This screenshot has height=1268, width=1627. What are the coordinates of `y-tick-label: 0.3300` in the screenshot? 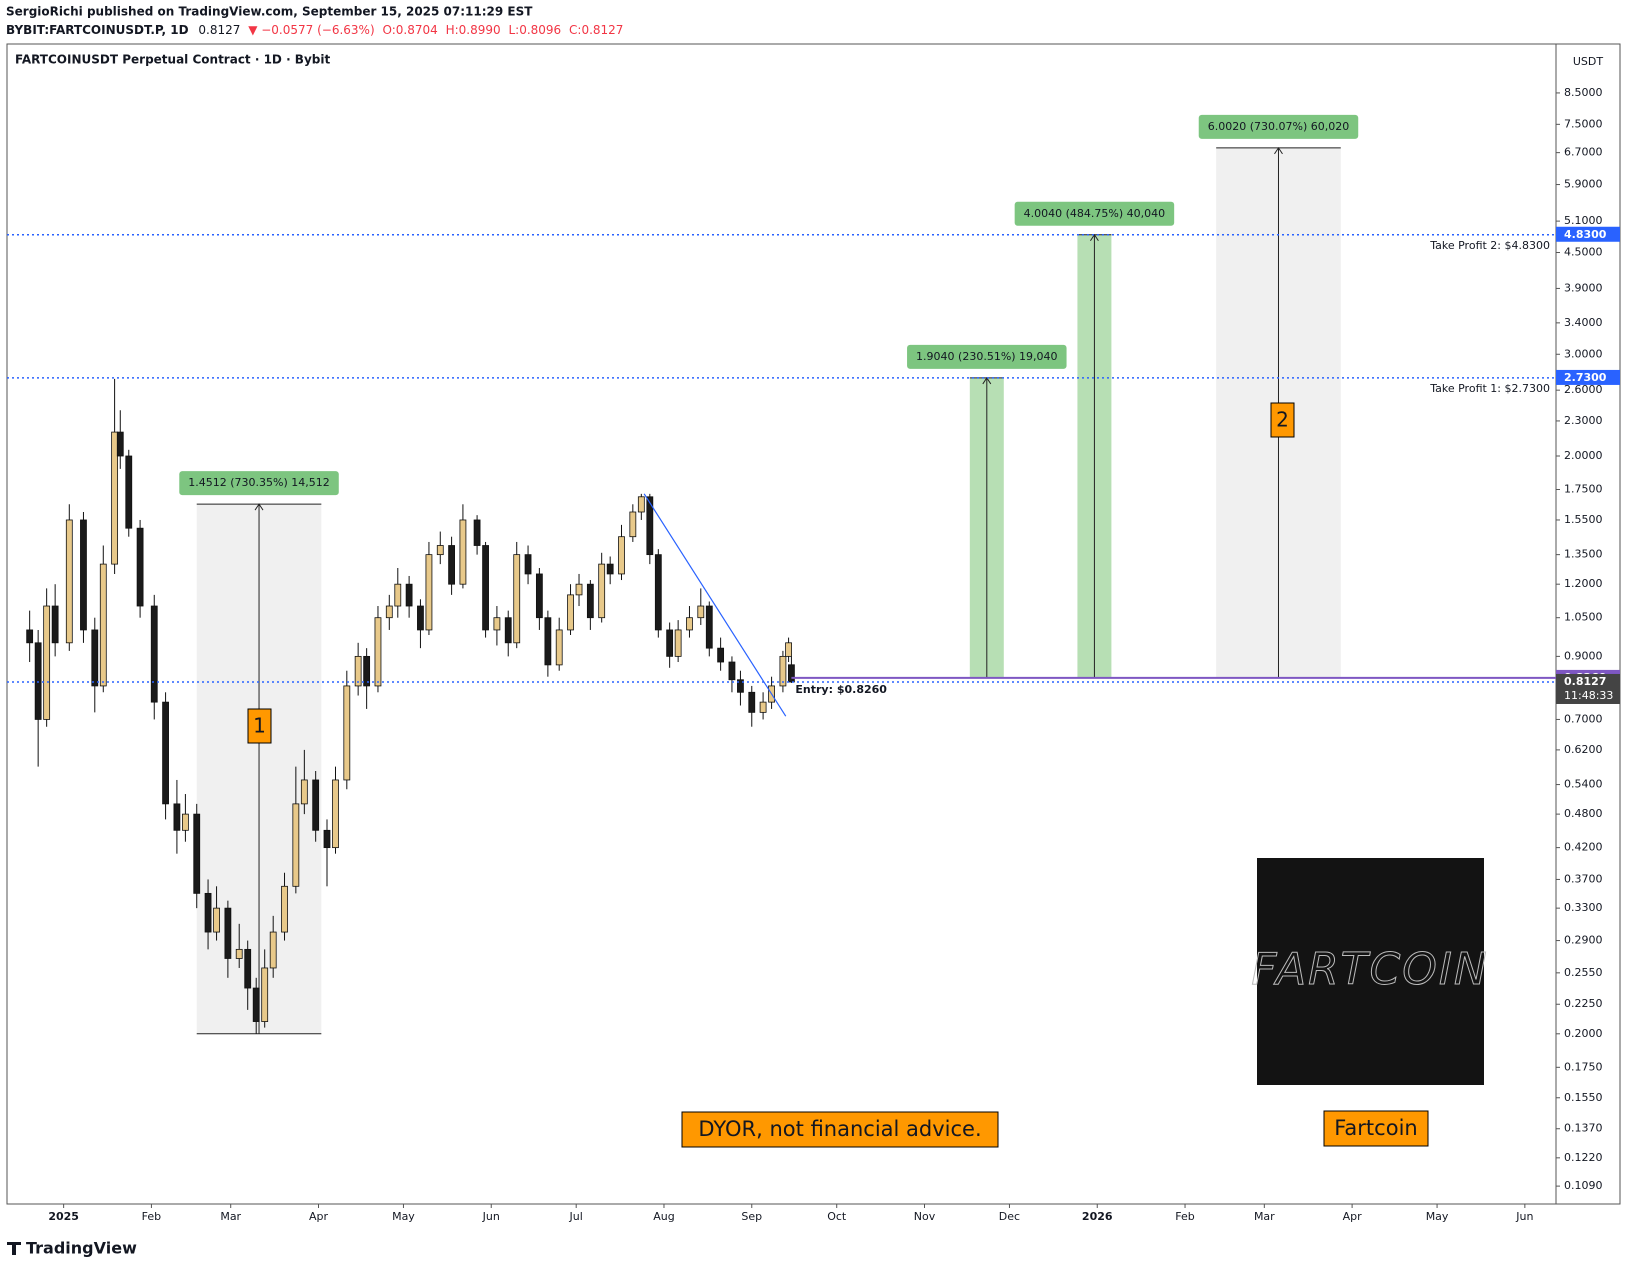 It's located at (1583, 907).